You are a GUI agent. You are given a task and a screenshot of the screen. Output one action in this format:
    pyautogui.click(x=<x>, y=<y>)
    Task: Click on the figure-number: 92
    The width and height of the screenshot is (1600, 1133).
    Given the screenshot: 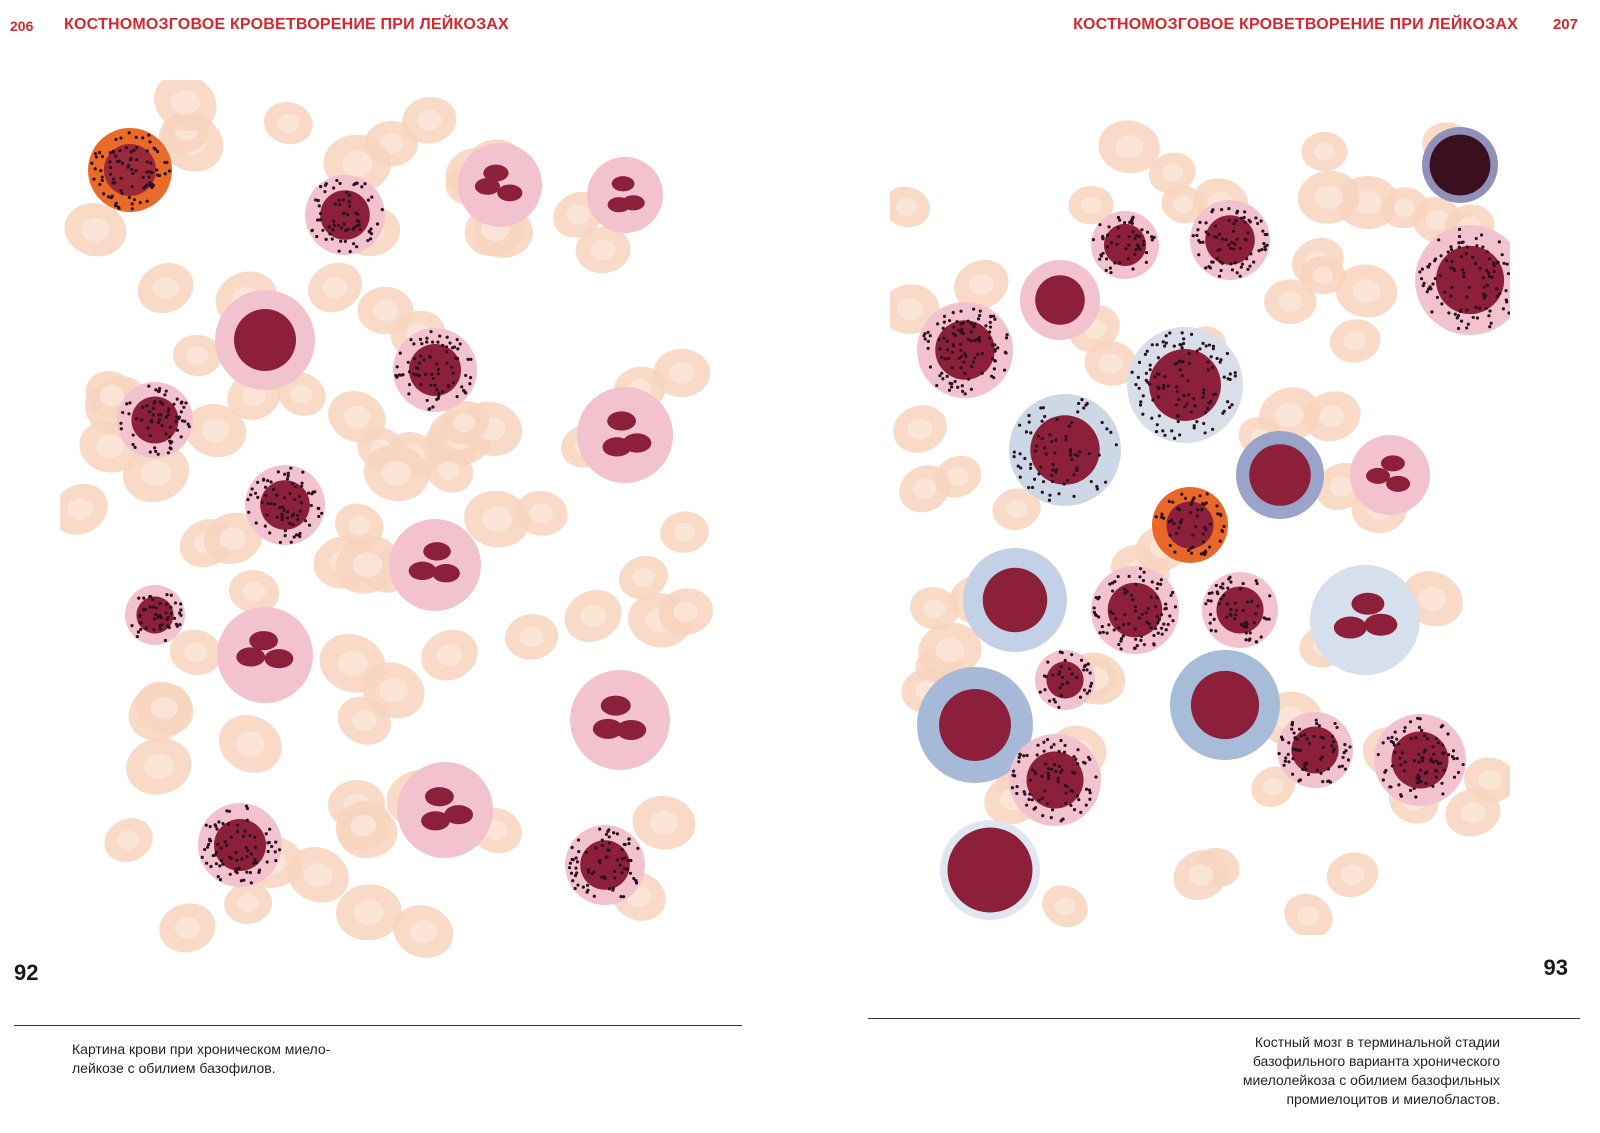 What is the action you would take?
    pyautogui.click(x=26, y=972)
    